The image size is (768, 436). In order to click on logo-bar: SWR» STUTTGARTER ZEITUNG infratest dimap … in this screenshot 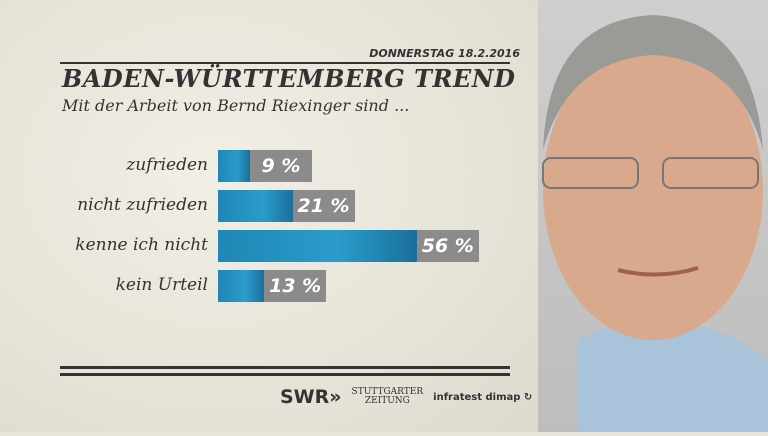, I will do `click(406, 397)`.